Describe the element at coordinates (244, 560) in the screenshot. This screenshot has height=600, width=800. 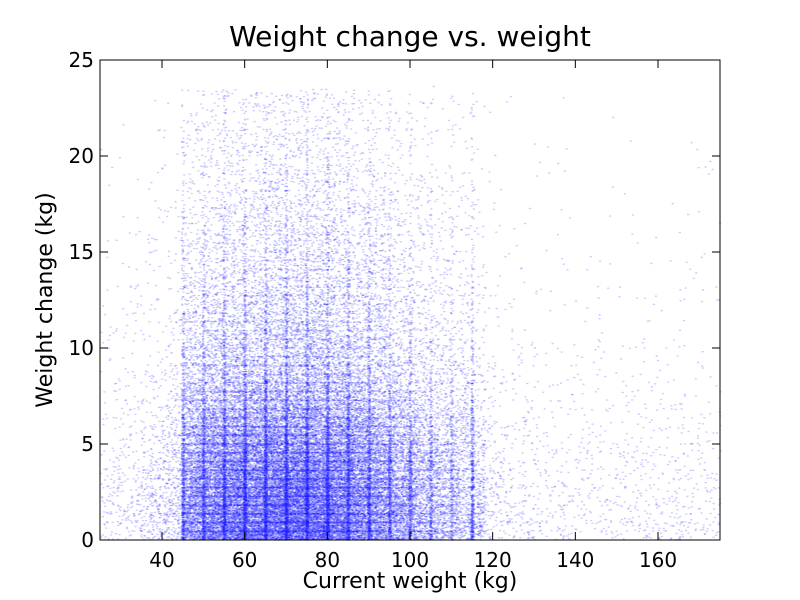
I see `x-tick-label: 60` at that location.